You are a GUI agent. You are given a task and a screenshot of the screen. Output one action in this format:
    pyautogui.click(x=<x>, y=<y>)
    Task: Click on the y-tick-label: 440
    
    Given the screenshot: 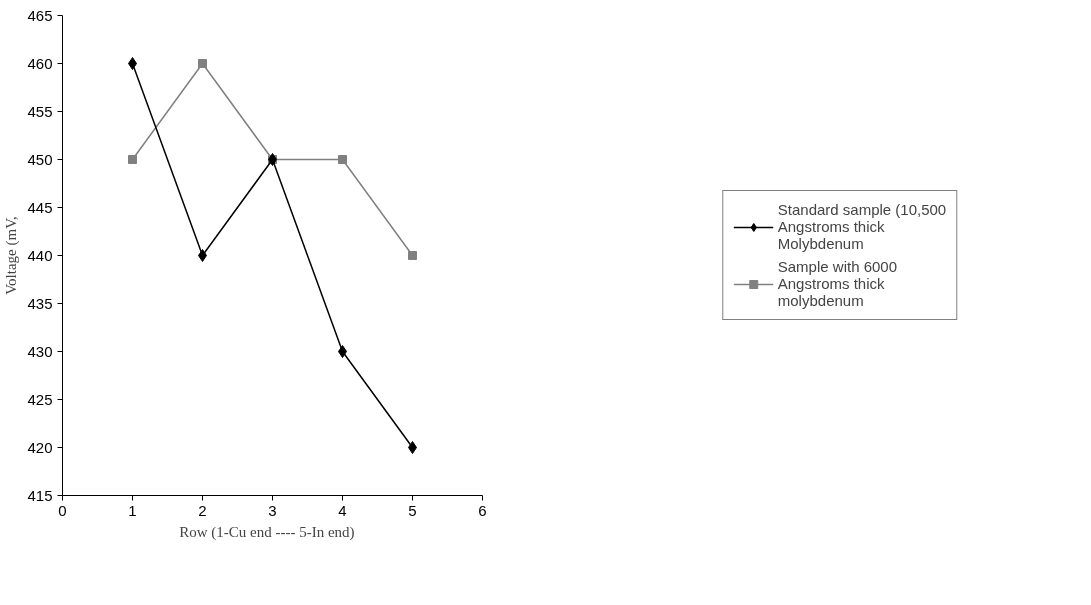 What is the action you would take?
    pyautogui.click(x=40, y=255)
    